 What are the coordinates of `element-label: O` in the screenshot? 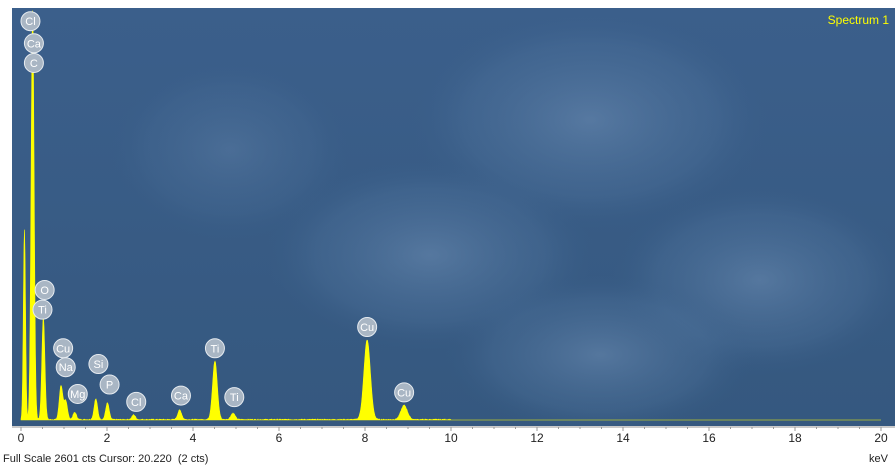 It's located at (44, 289).